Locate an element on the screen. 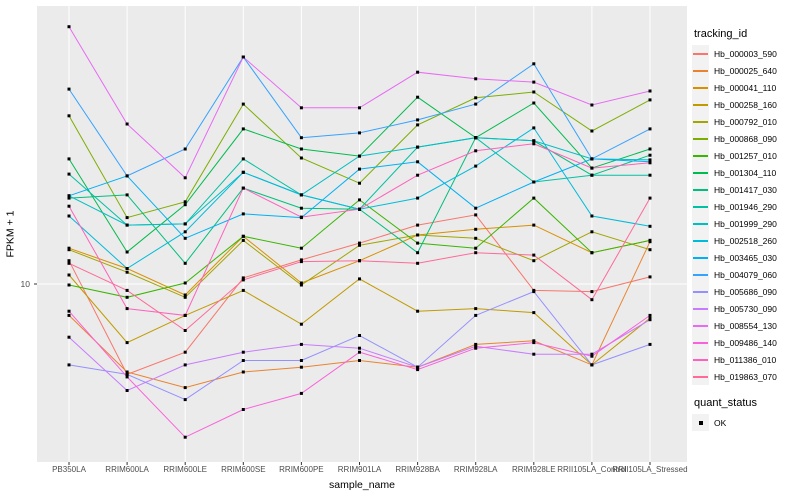 The height and width of the screenshot is (500, 800). legend-quant-items: OK is located at coordinates (745, 422).